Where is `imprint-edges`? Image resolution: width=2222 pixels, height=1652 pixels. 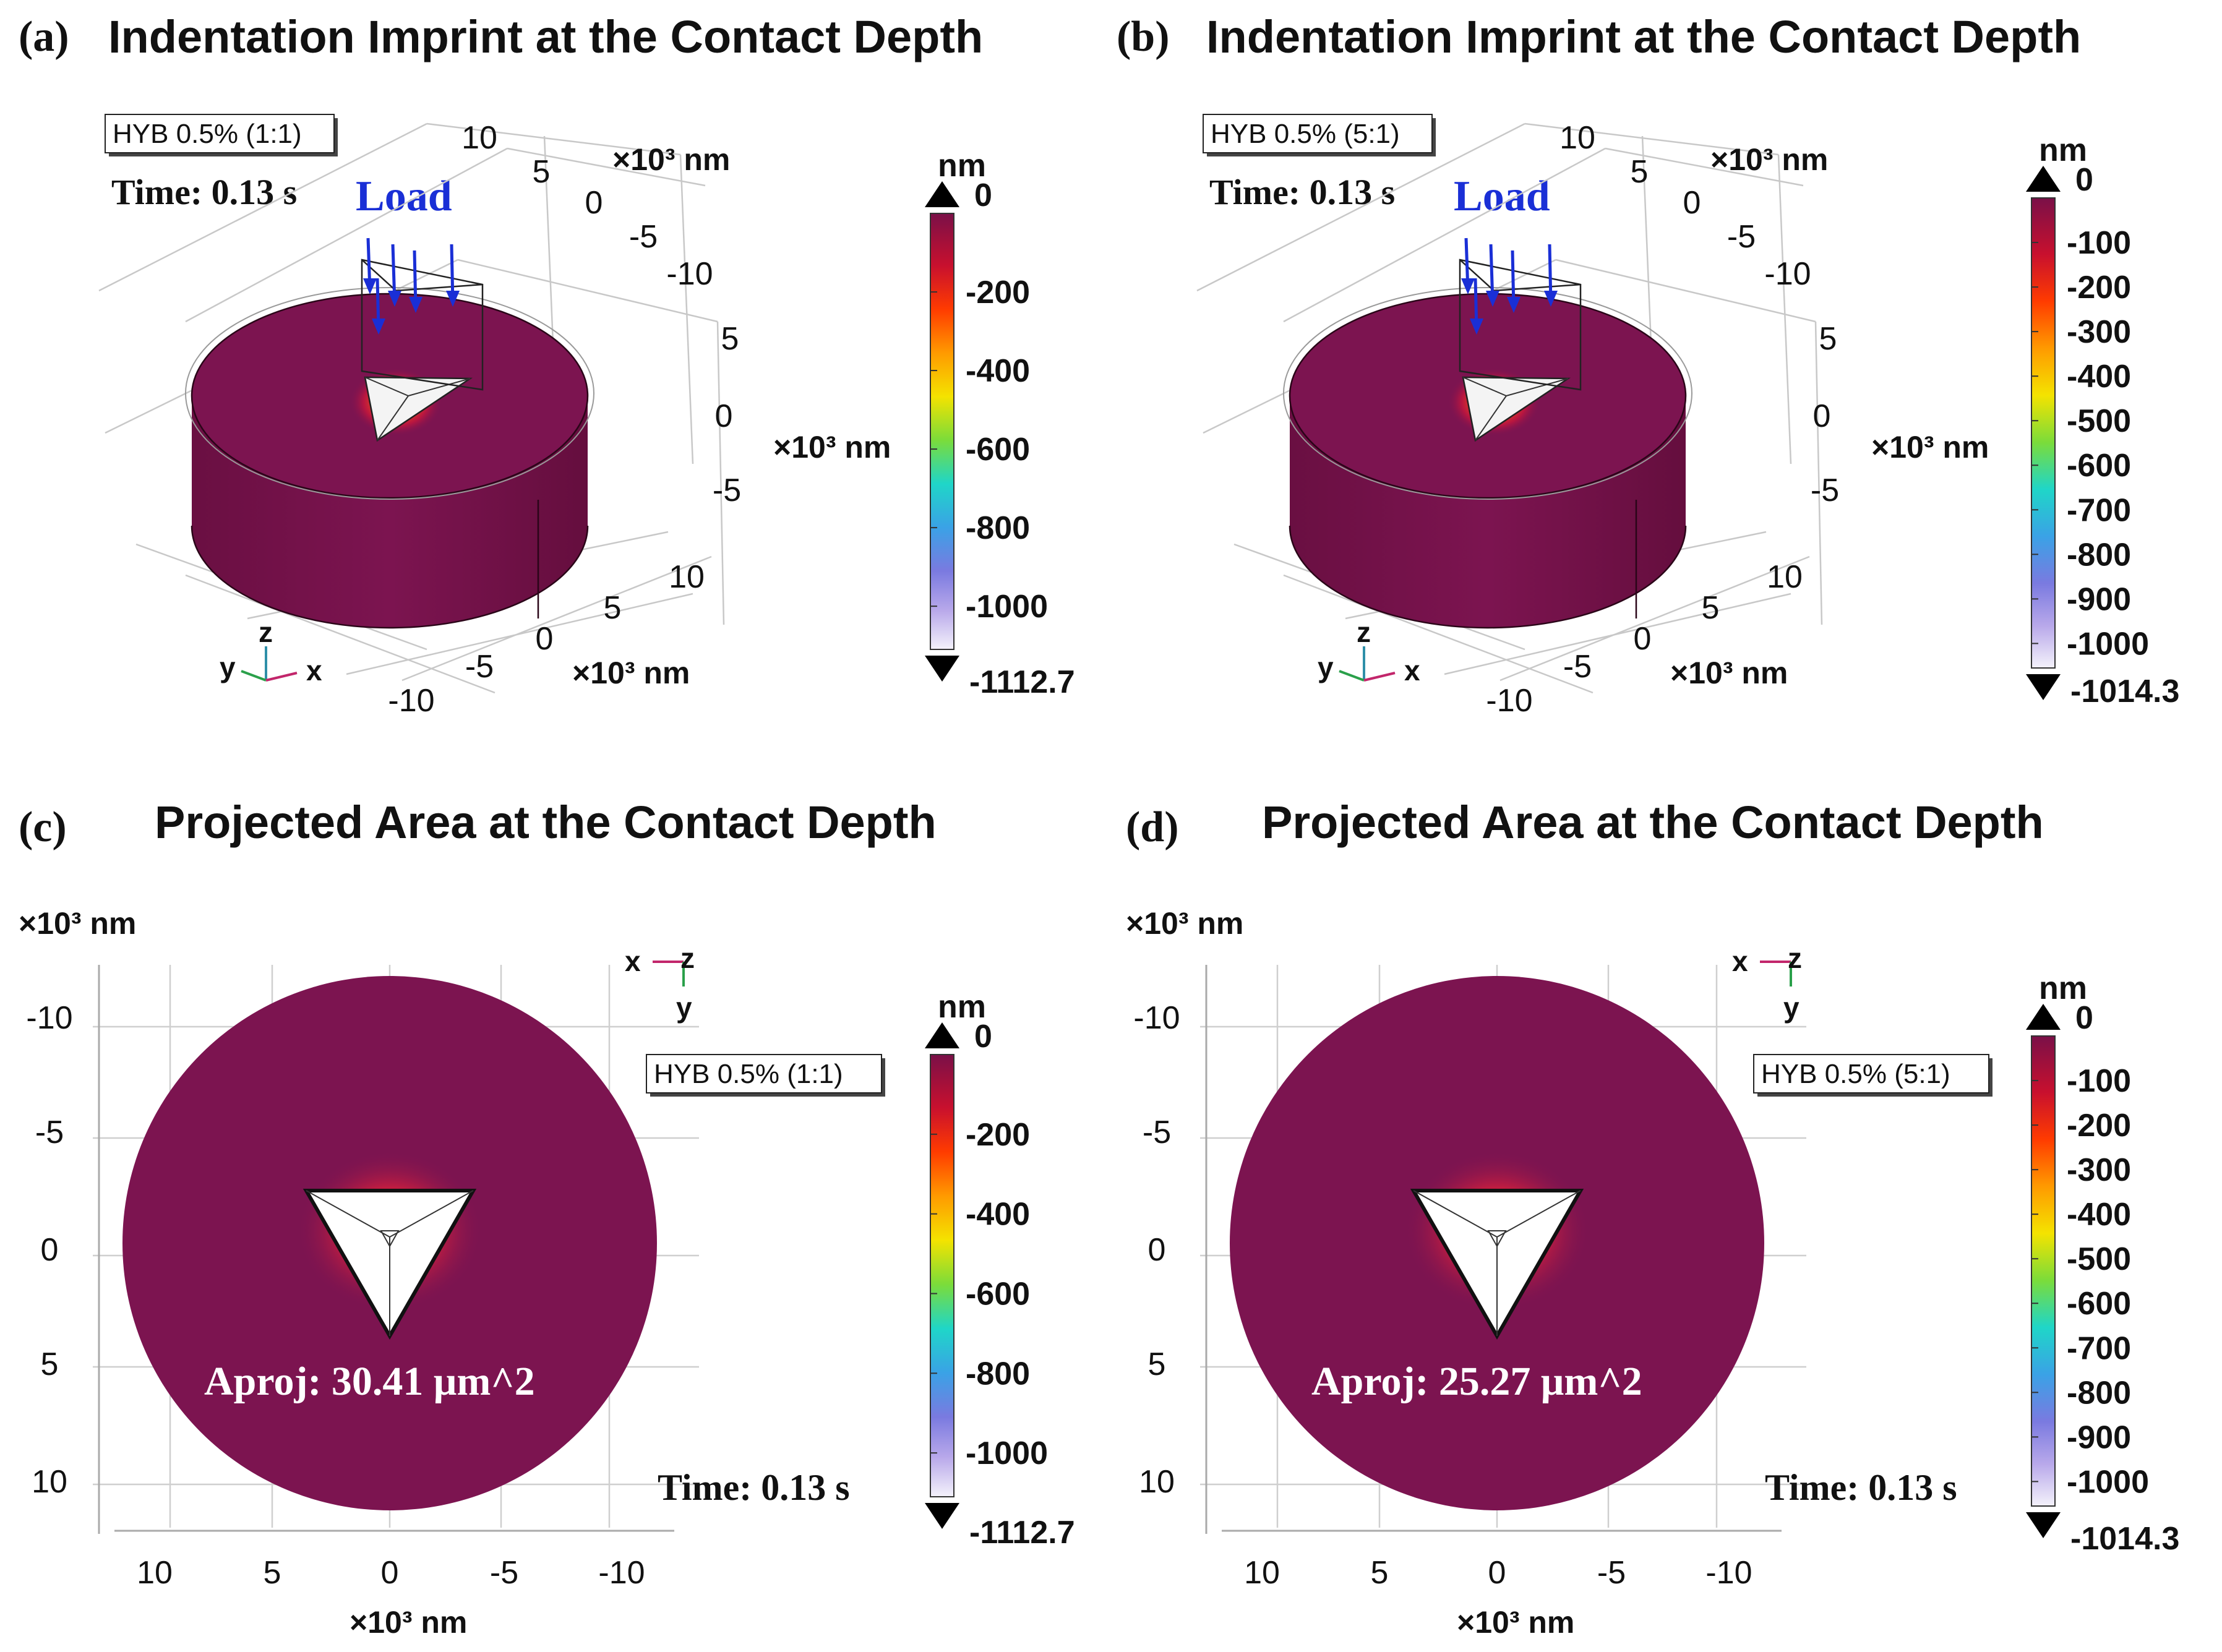 imprint-edges is located at coordinates (1515, 409).